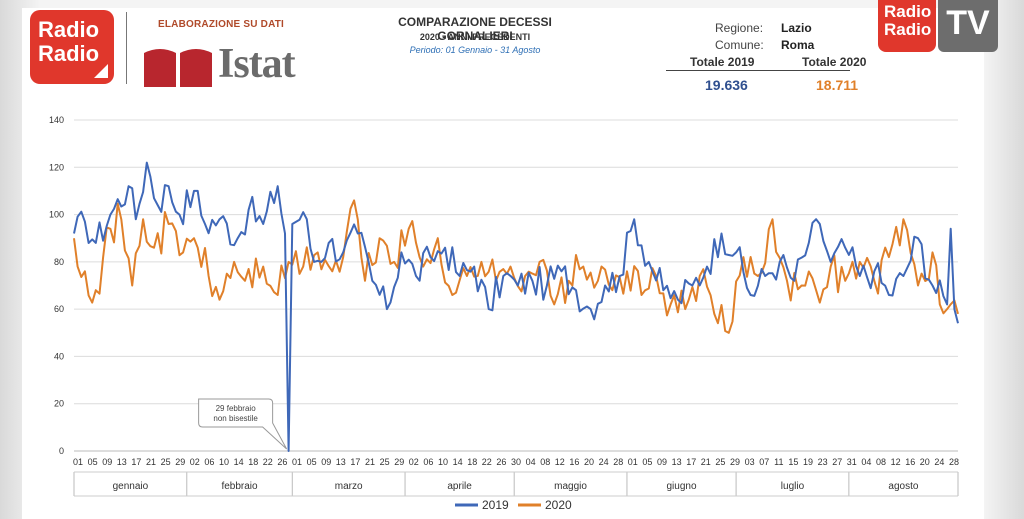  What do you see at coordinates (823, 462) in the screenshot?
I see `x-tick-label: 23` at bounding box center [823, 462].